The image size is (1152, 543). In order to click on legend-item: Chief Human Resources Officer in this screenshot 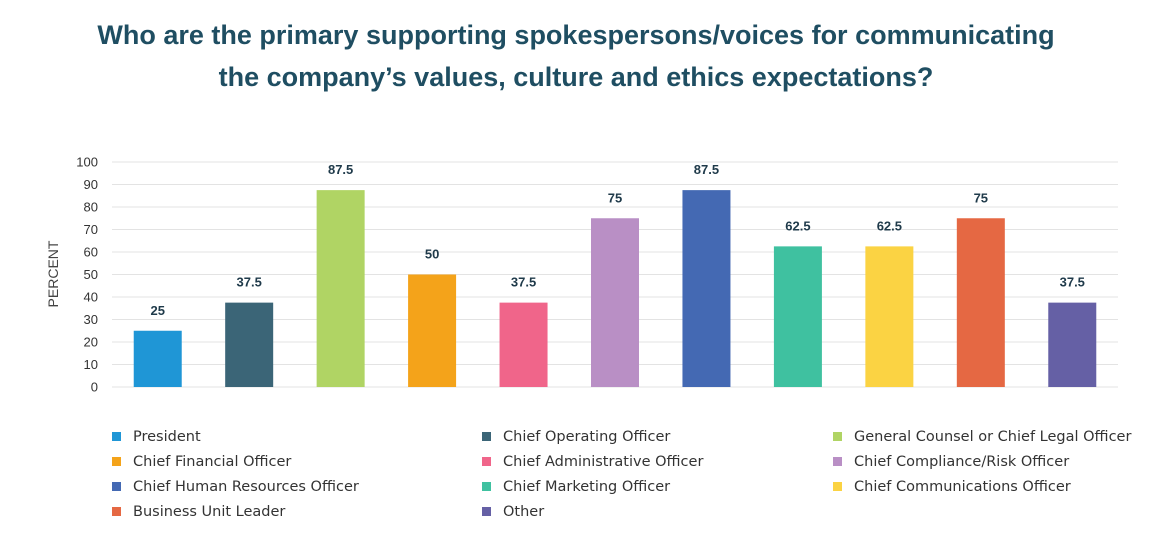, I will do `click(235, 486)`.